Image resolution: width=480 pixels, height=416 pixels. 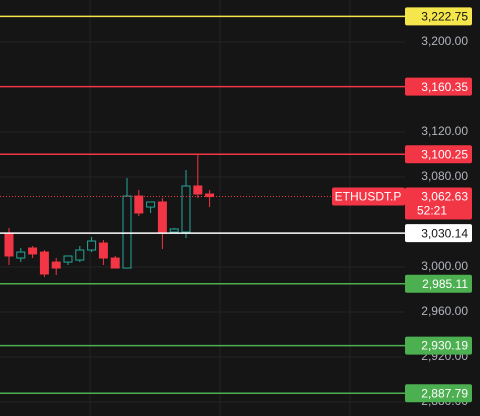 What do you see at coordinates (444, 346) in the screenshot?
I see `price-label: 2,930.19` at bounding box center [444, 346].